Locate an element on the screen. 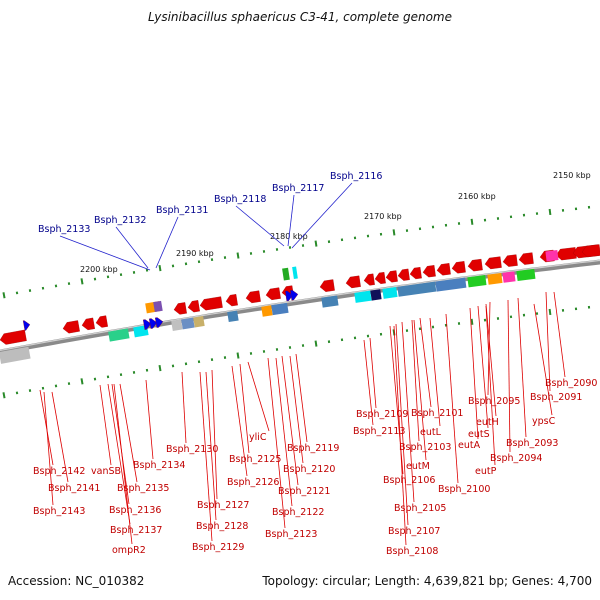  accession-text: Accession: NC_010382 is located at coordinates (76, 581).